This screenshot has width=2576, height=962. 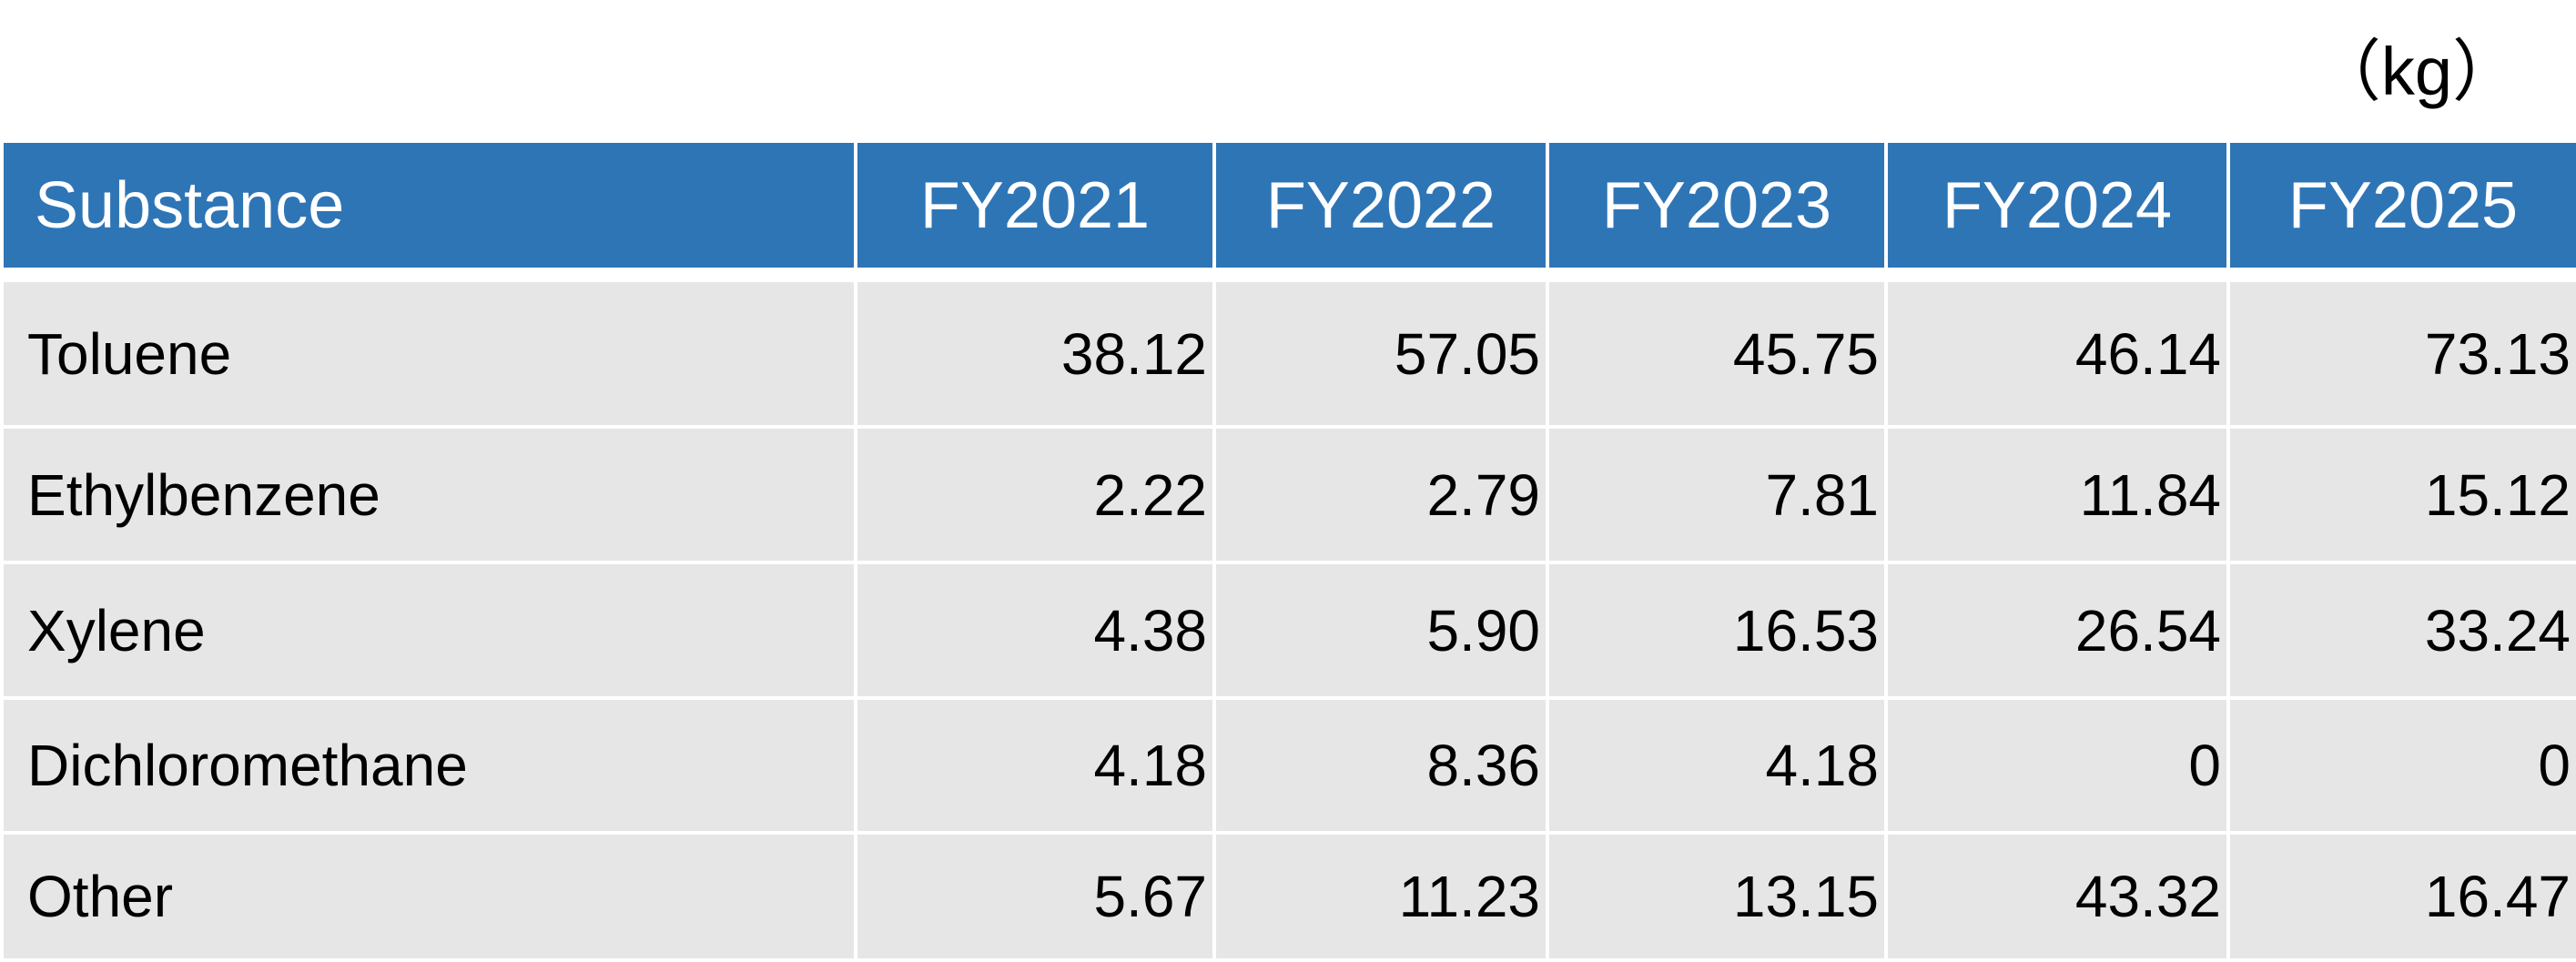 What do you see at coordinates (2057, 630) in the screenshot?
I see `value-cell: 26.54` at bounding box center [2057, 630].